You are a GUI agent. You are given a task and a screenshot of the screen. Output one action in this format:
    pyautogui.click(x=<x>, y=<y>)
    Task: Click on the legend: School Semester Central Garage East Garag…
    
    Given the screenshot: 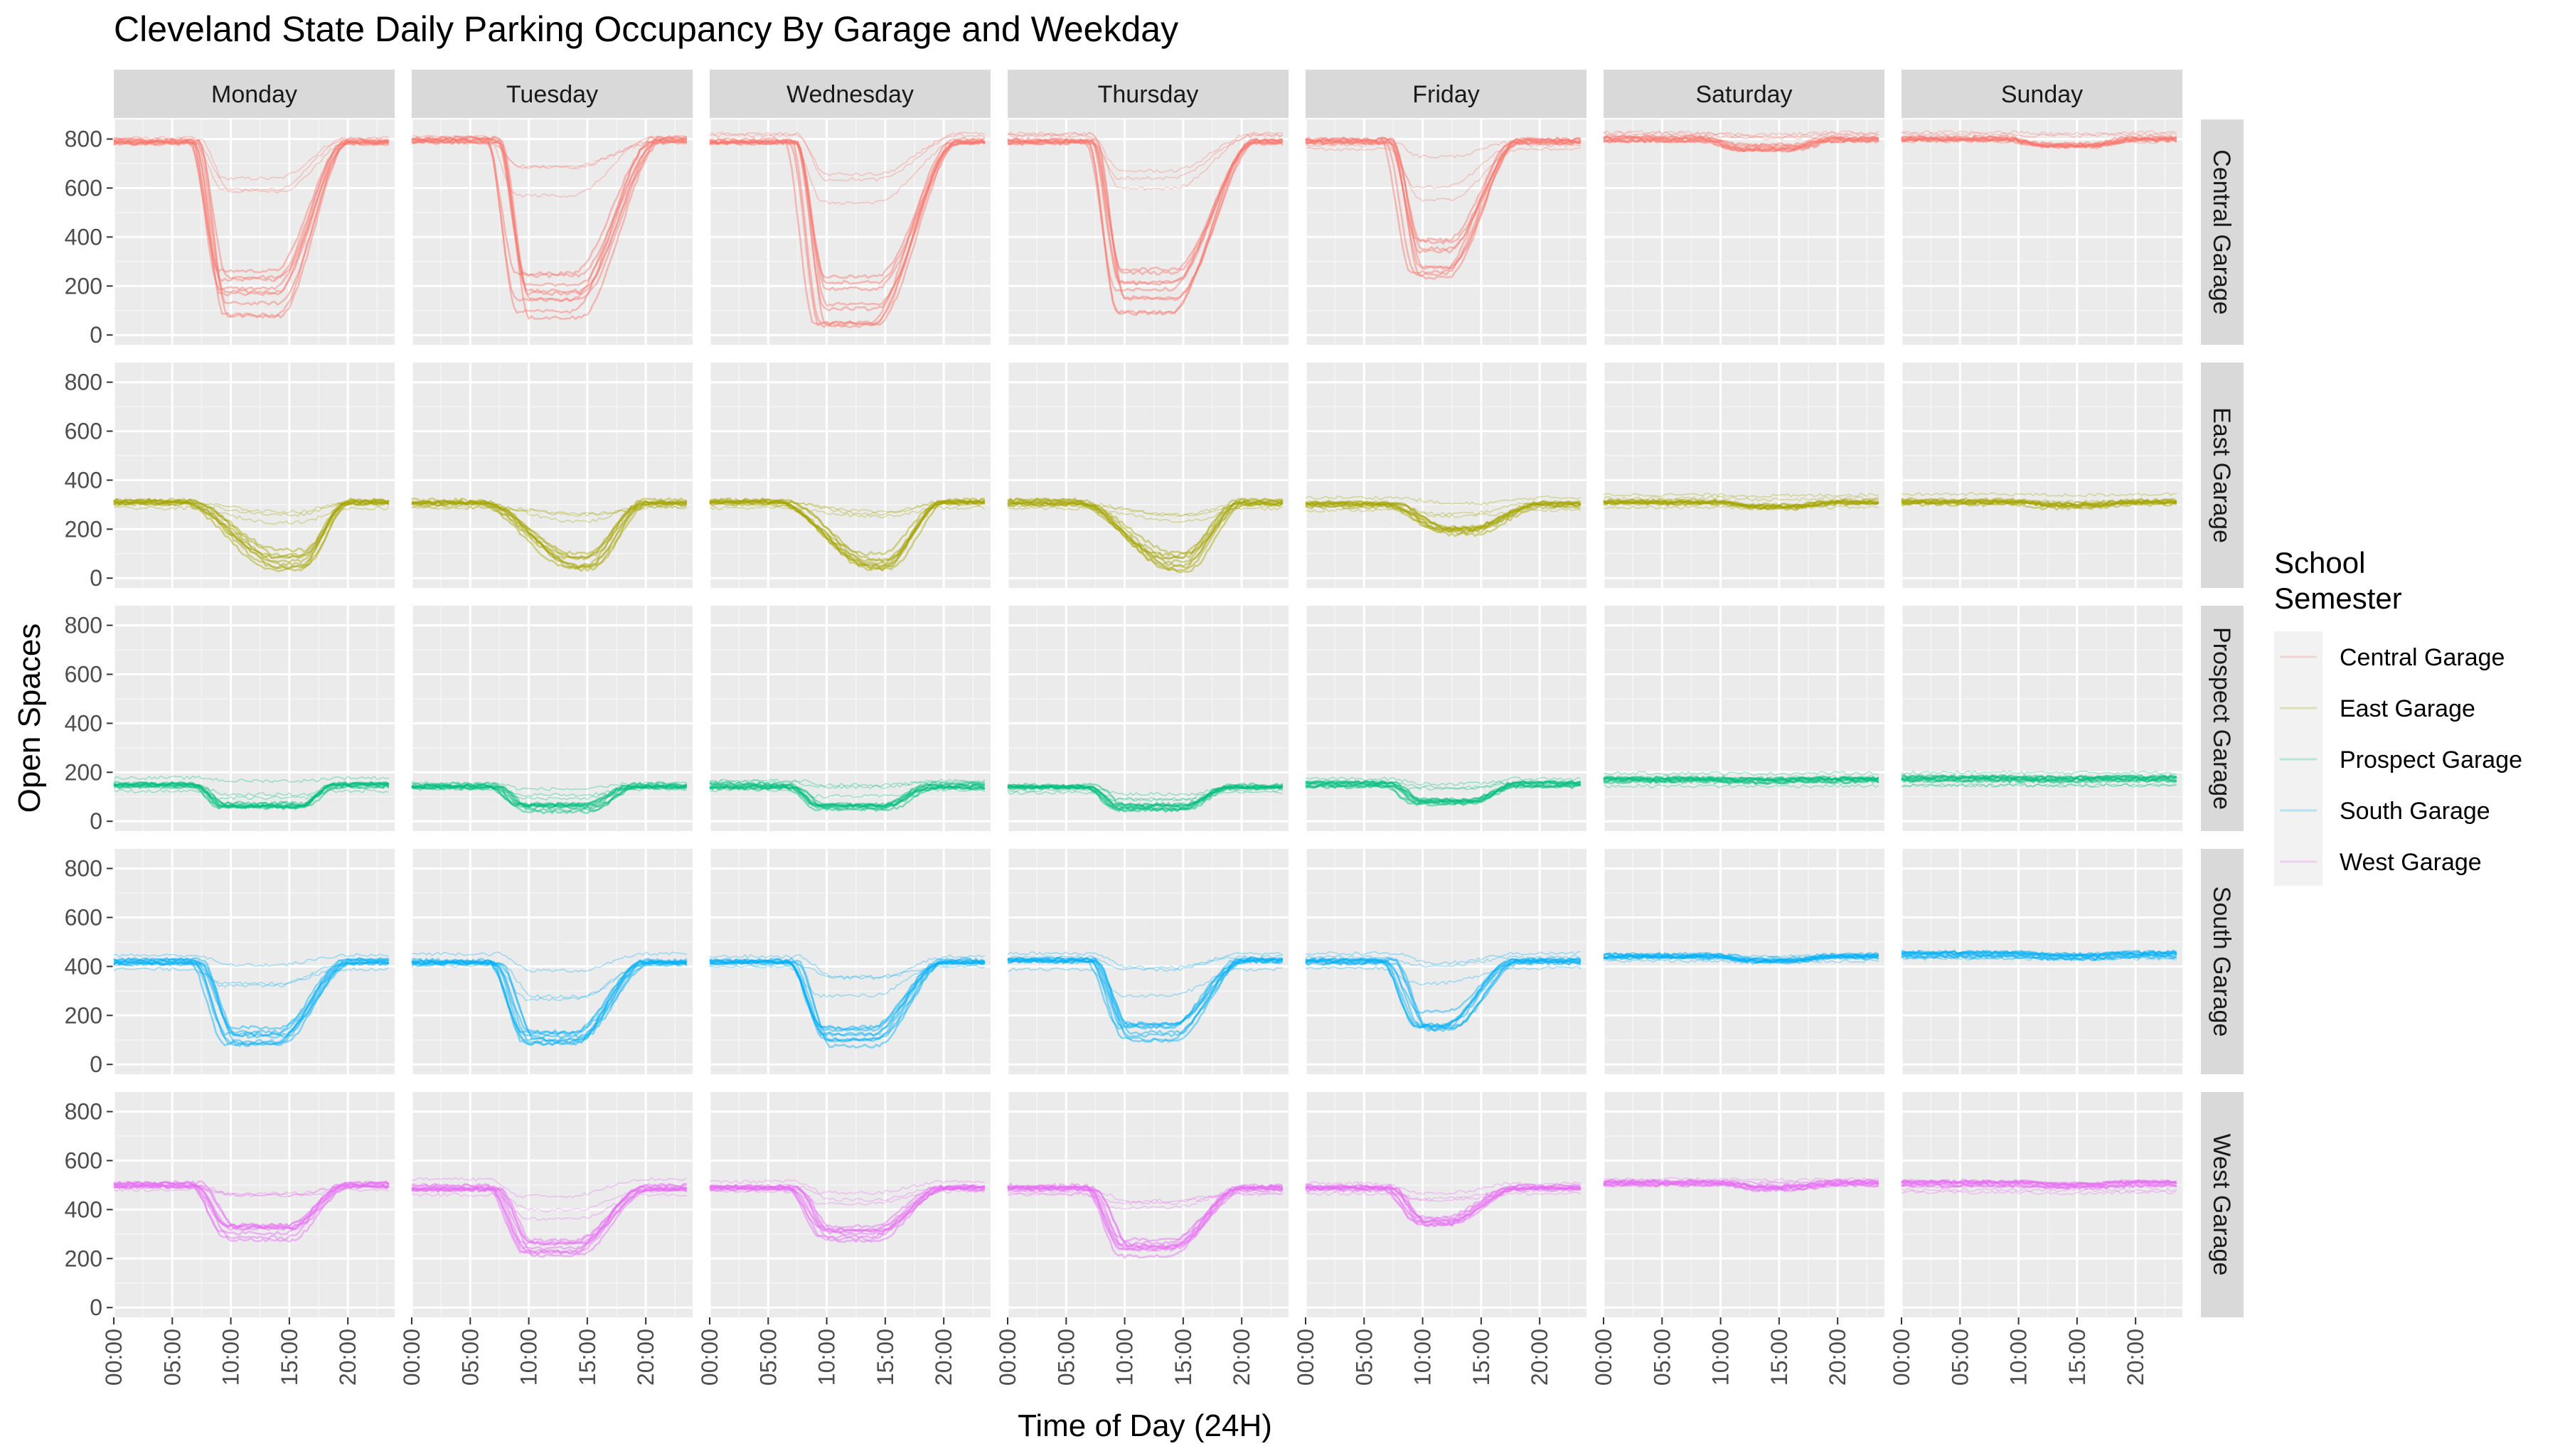 What is the action you would take?
    pyautogui.click(x=2398, y=716)
    